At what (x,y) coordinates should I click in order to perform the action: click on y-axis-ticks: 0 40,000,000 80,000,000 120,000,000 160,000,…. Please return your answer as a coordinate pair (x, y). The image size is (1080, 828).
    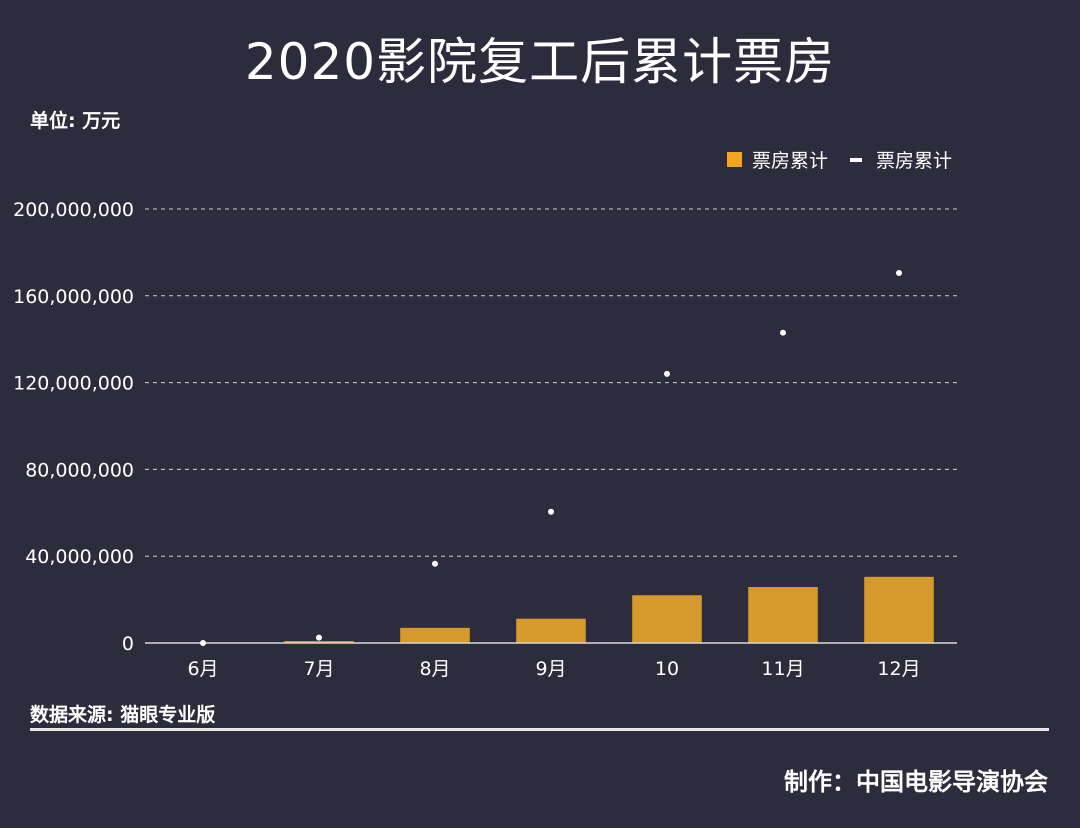
    Looking at the image, I should click on (73, 427).